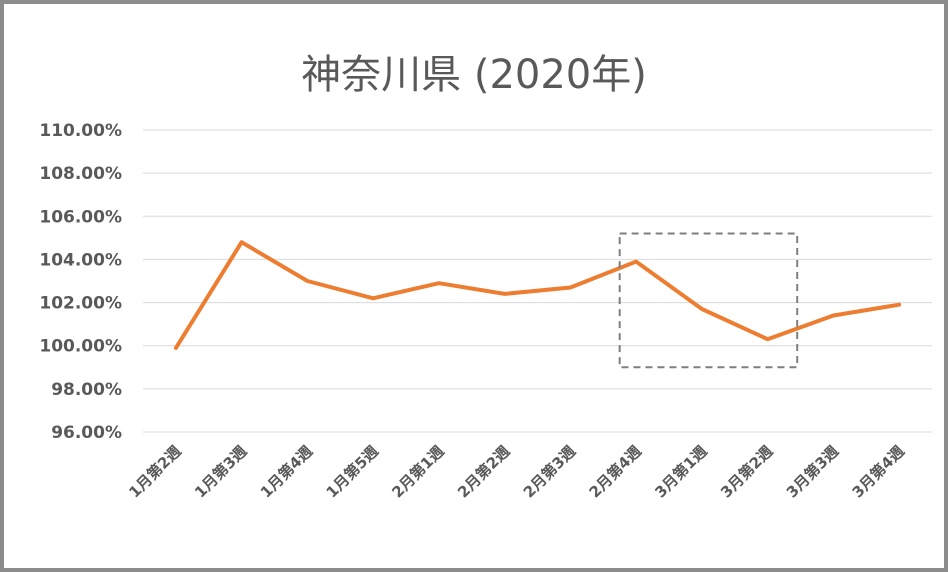 This screenshot has height=572, width=948. Describe the element at coordinates (615, 471) in the screenshot. I see `x-tick-label: 2月第4週` at that location.